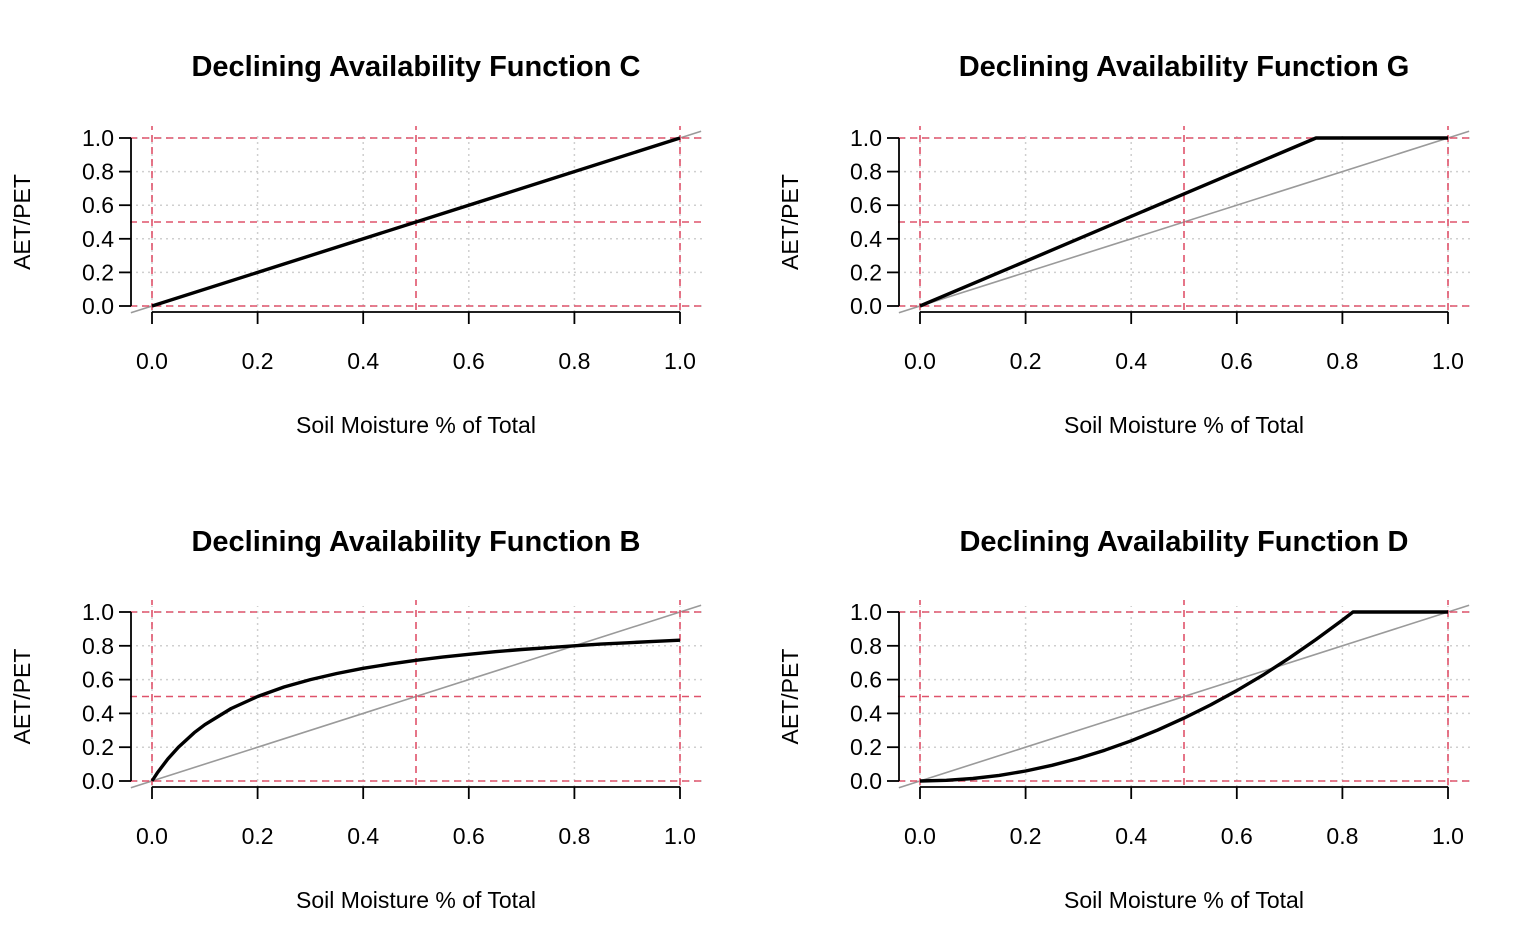  I want to click on chart-title: Declining Availability Function D, so click(1183, 542).